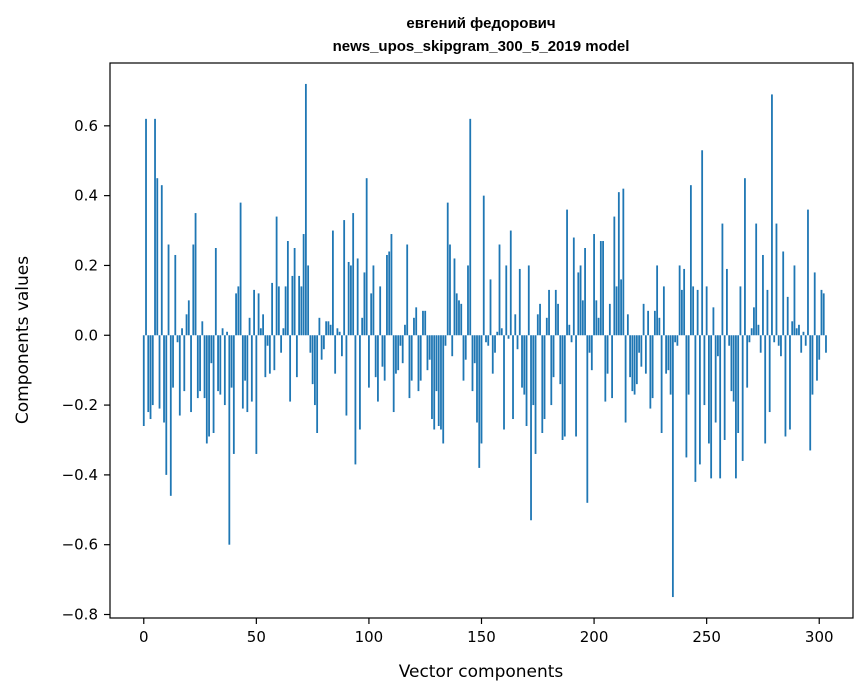 The image size is (867, 696). I want to click on y-tick-label: −0.8, so click(80, 615).